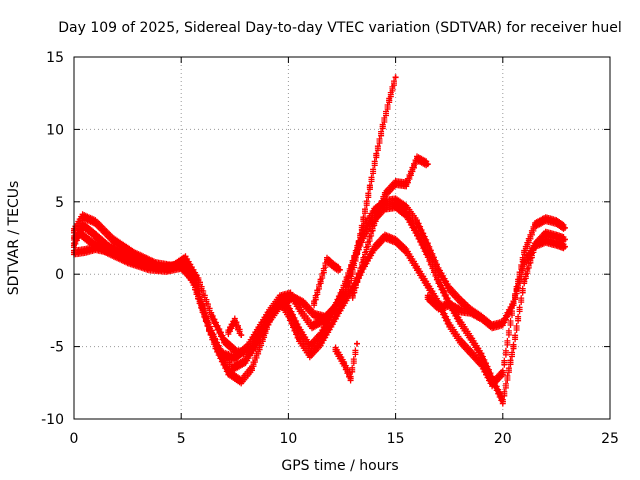  Describe the element at coordinates (14, 238) in the screenshot. I see `y-axis-label: SDTVAR / TECUs` at that location.